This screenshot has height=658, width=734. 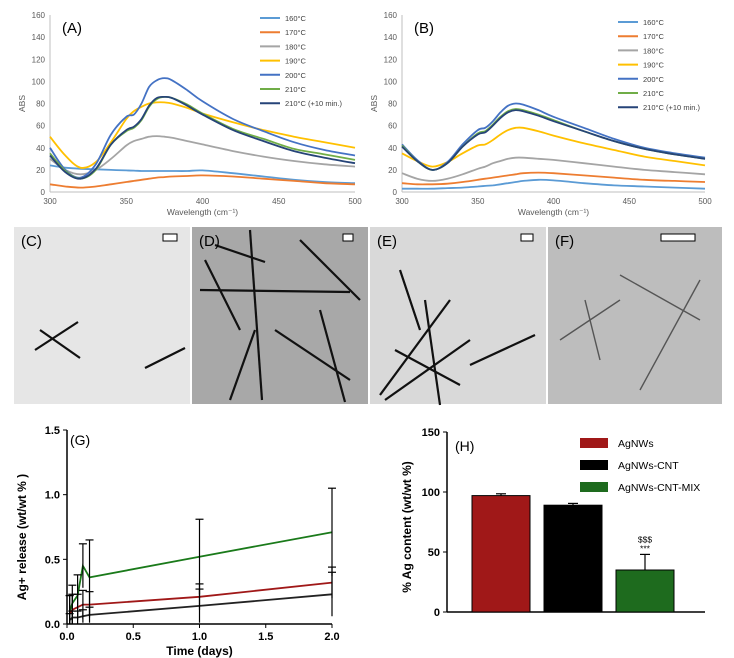 I want to click on y-tick-label: 0.5, so click(x=52, y=560).